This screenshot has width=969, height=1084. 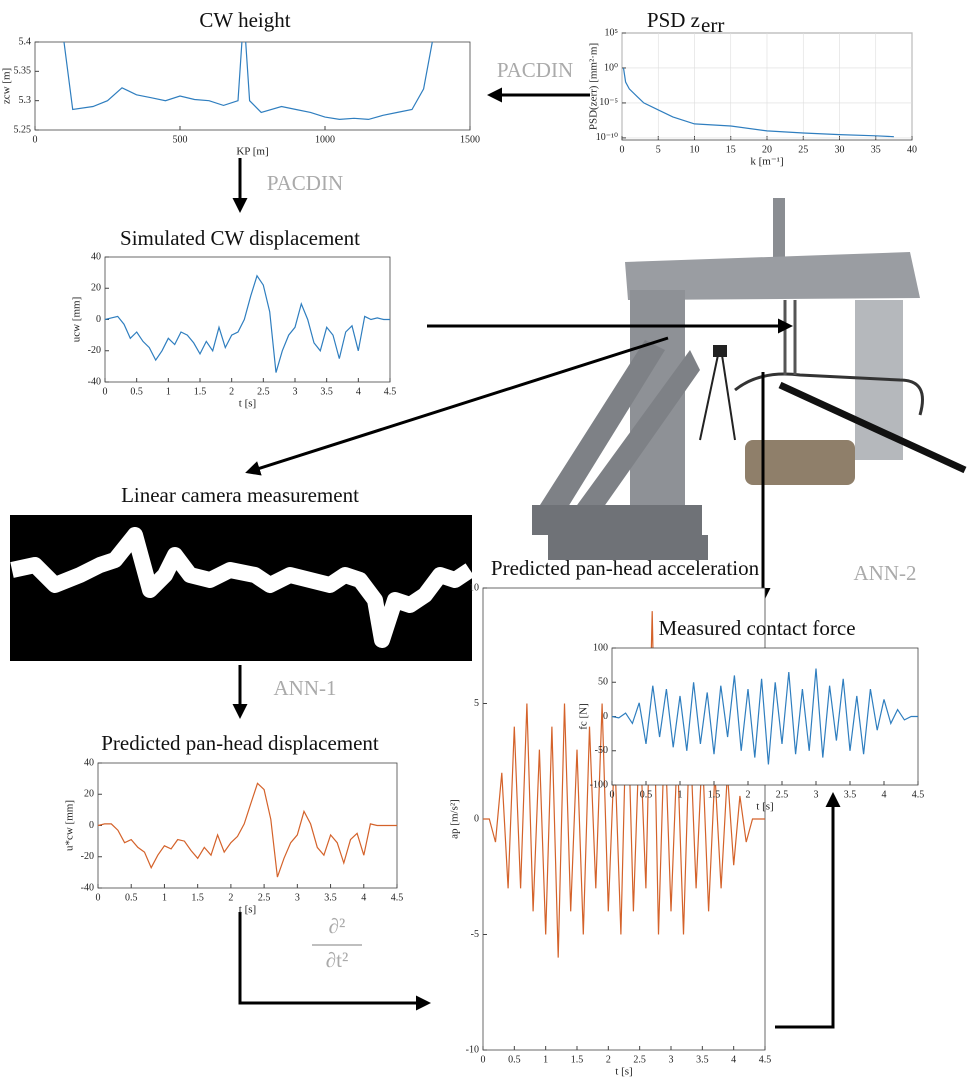 I want to click on x-axis-label: KP [m], so click(x=252, y=152).